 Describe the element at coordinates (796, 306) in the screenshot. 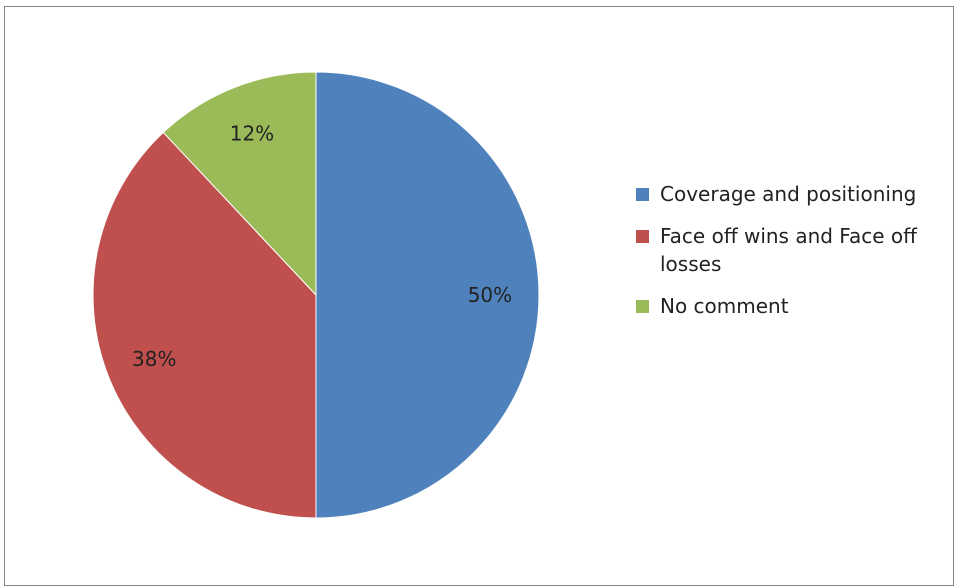

I see `legend-item-no-comment: No comment` at that location.